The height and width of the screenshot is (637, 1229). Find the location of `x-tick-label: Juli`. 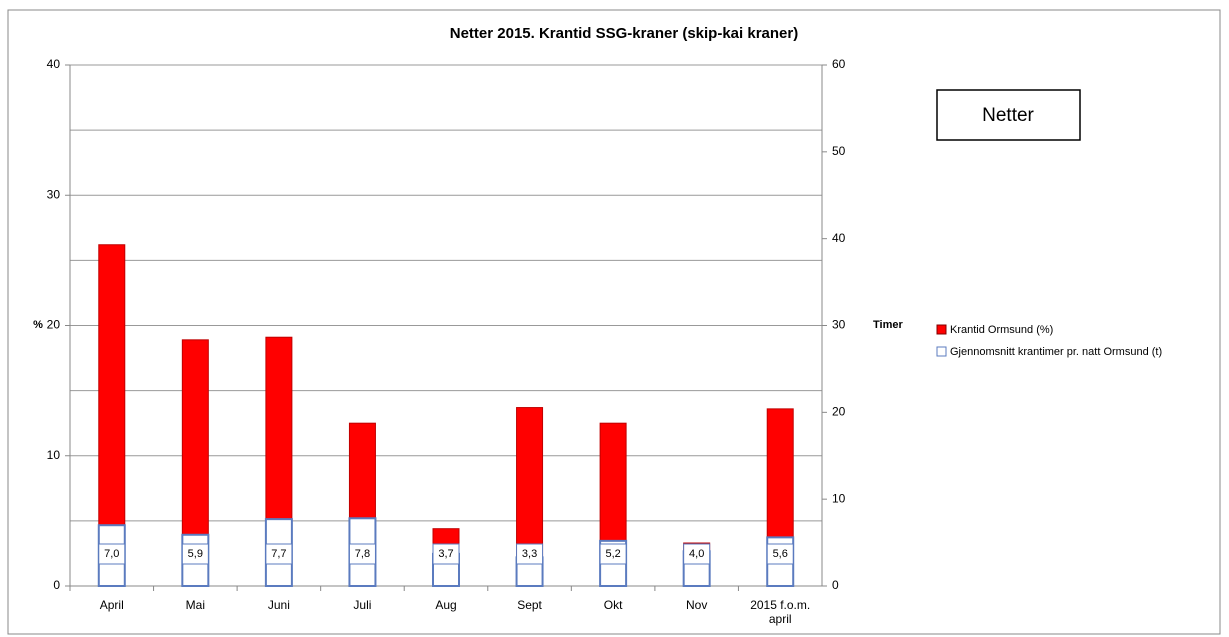

x-tick-label: Juli is located at coordinates (362, 605).